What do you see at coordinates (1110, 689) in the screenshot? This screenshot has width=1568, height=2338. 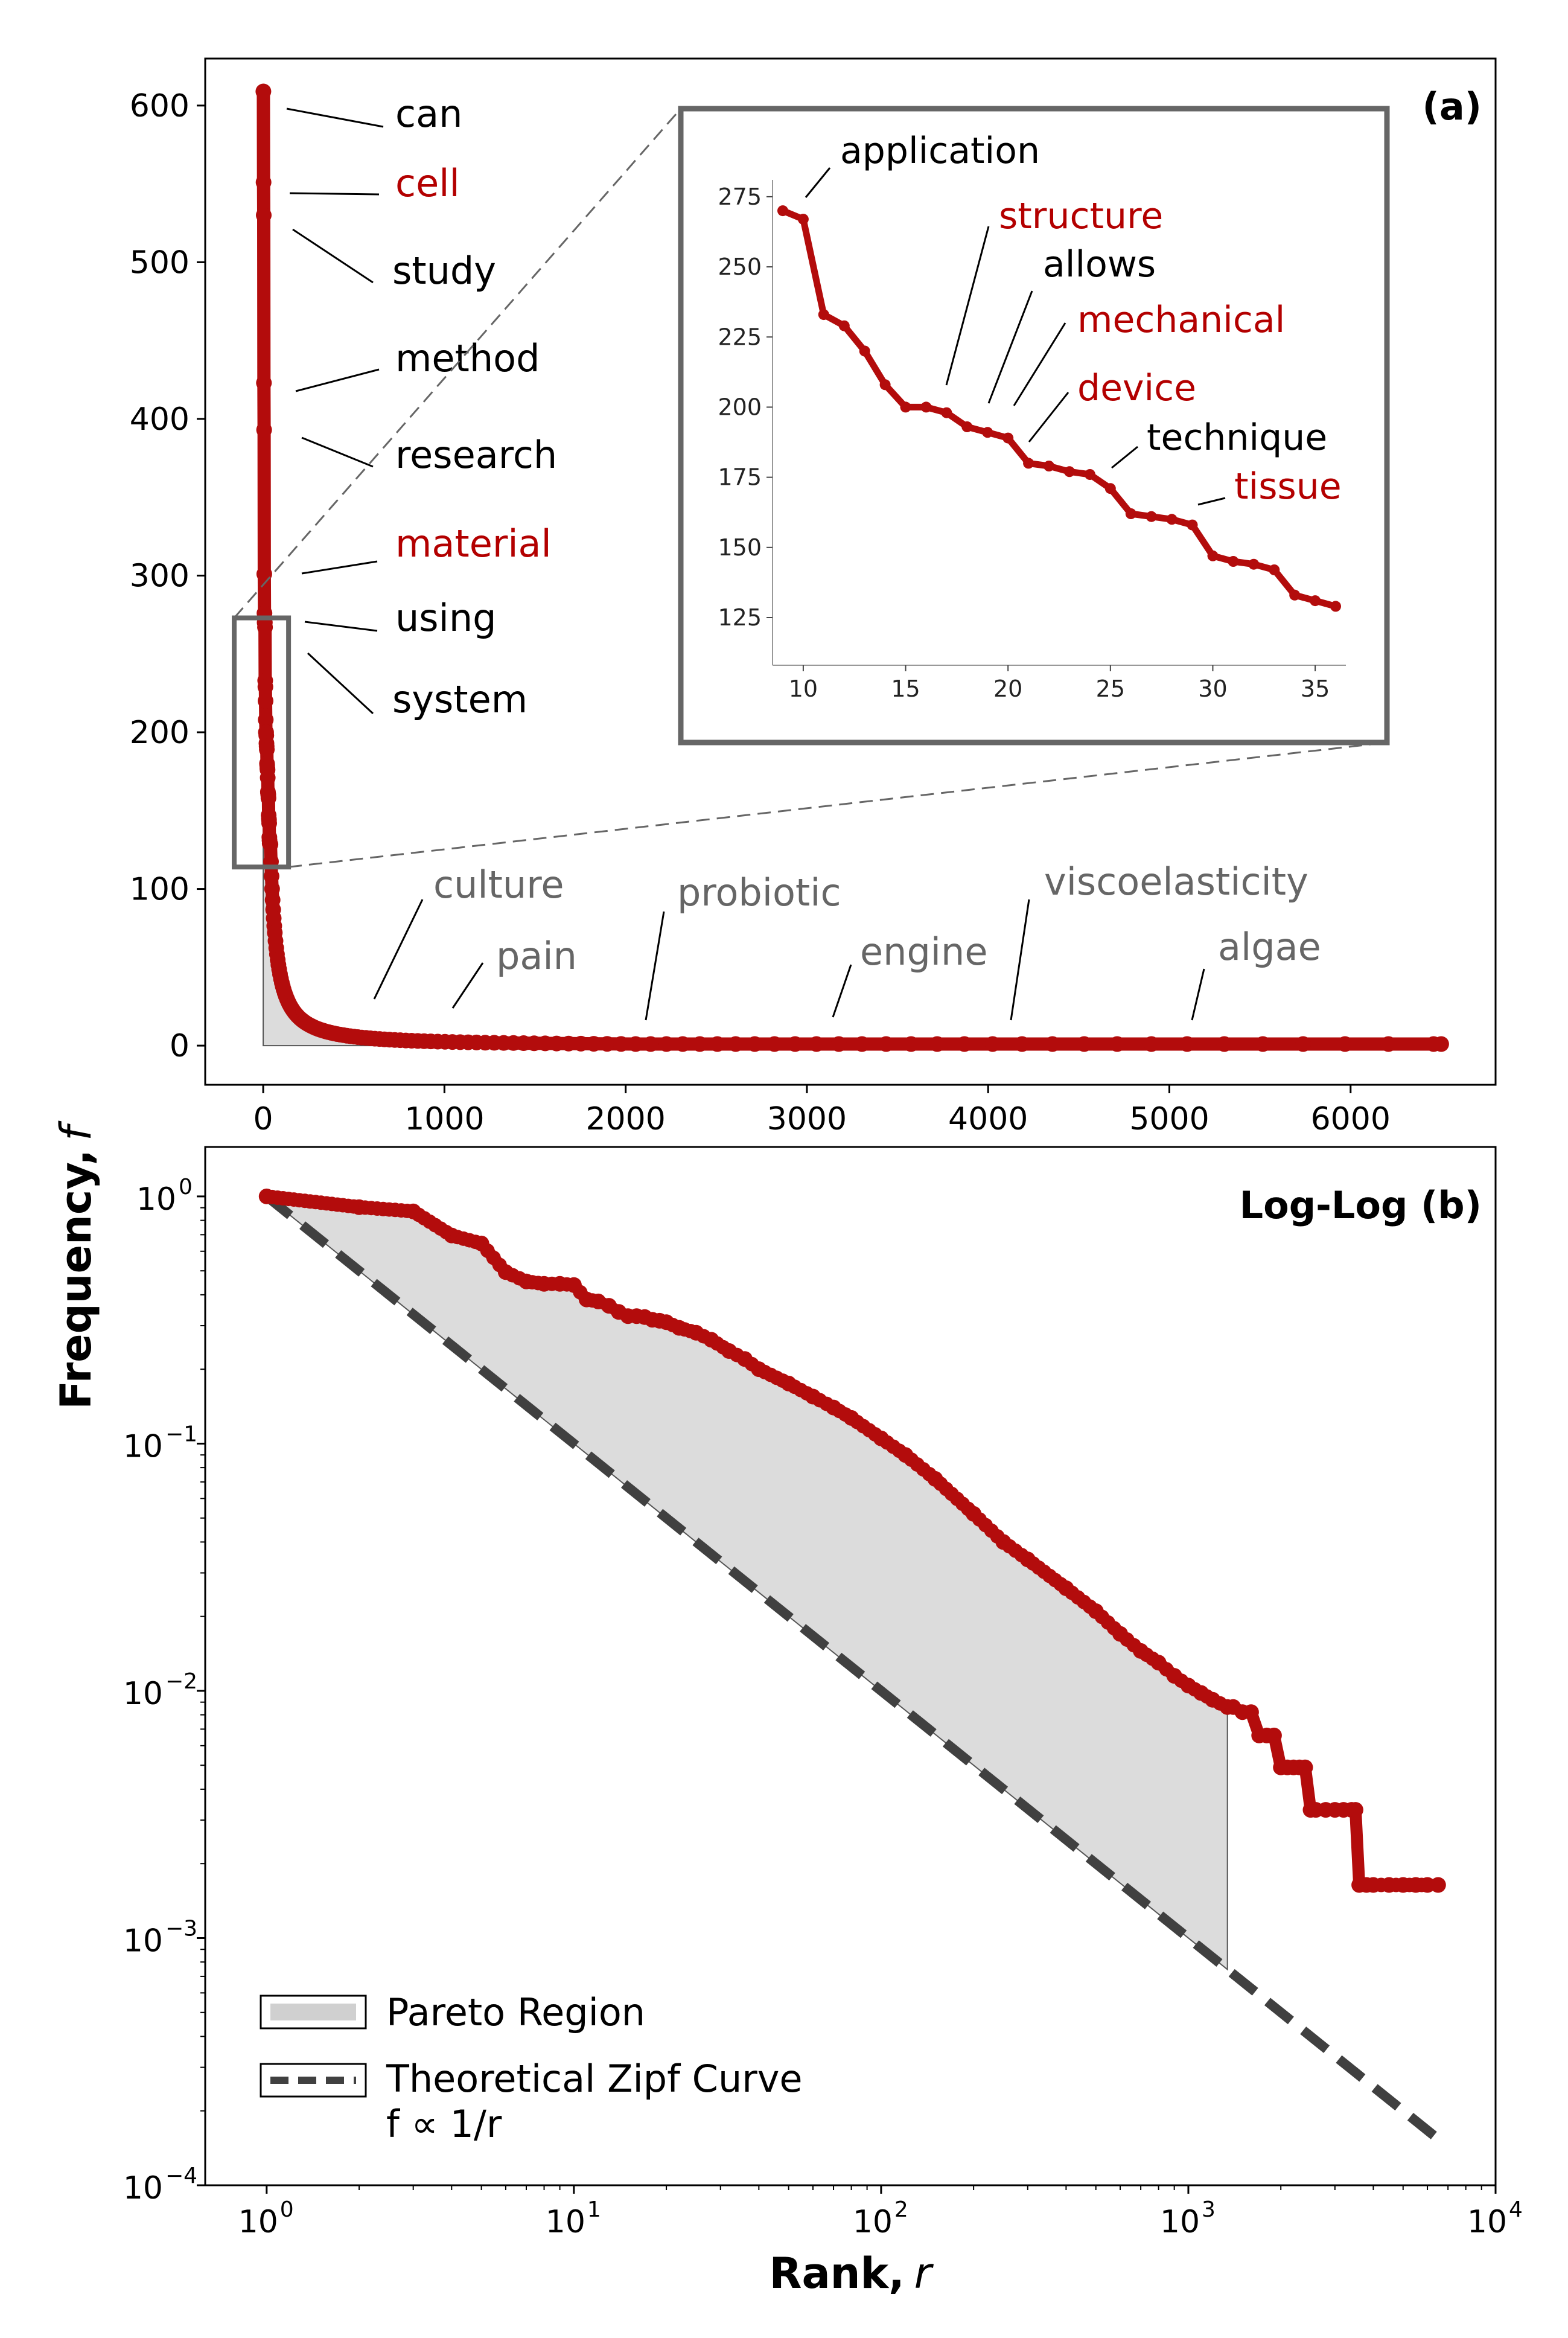 I see `x-tick-label-inset: 25` at bounding box center [1110, 689].